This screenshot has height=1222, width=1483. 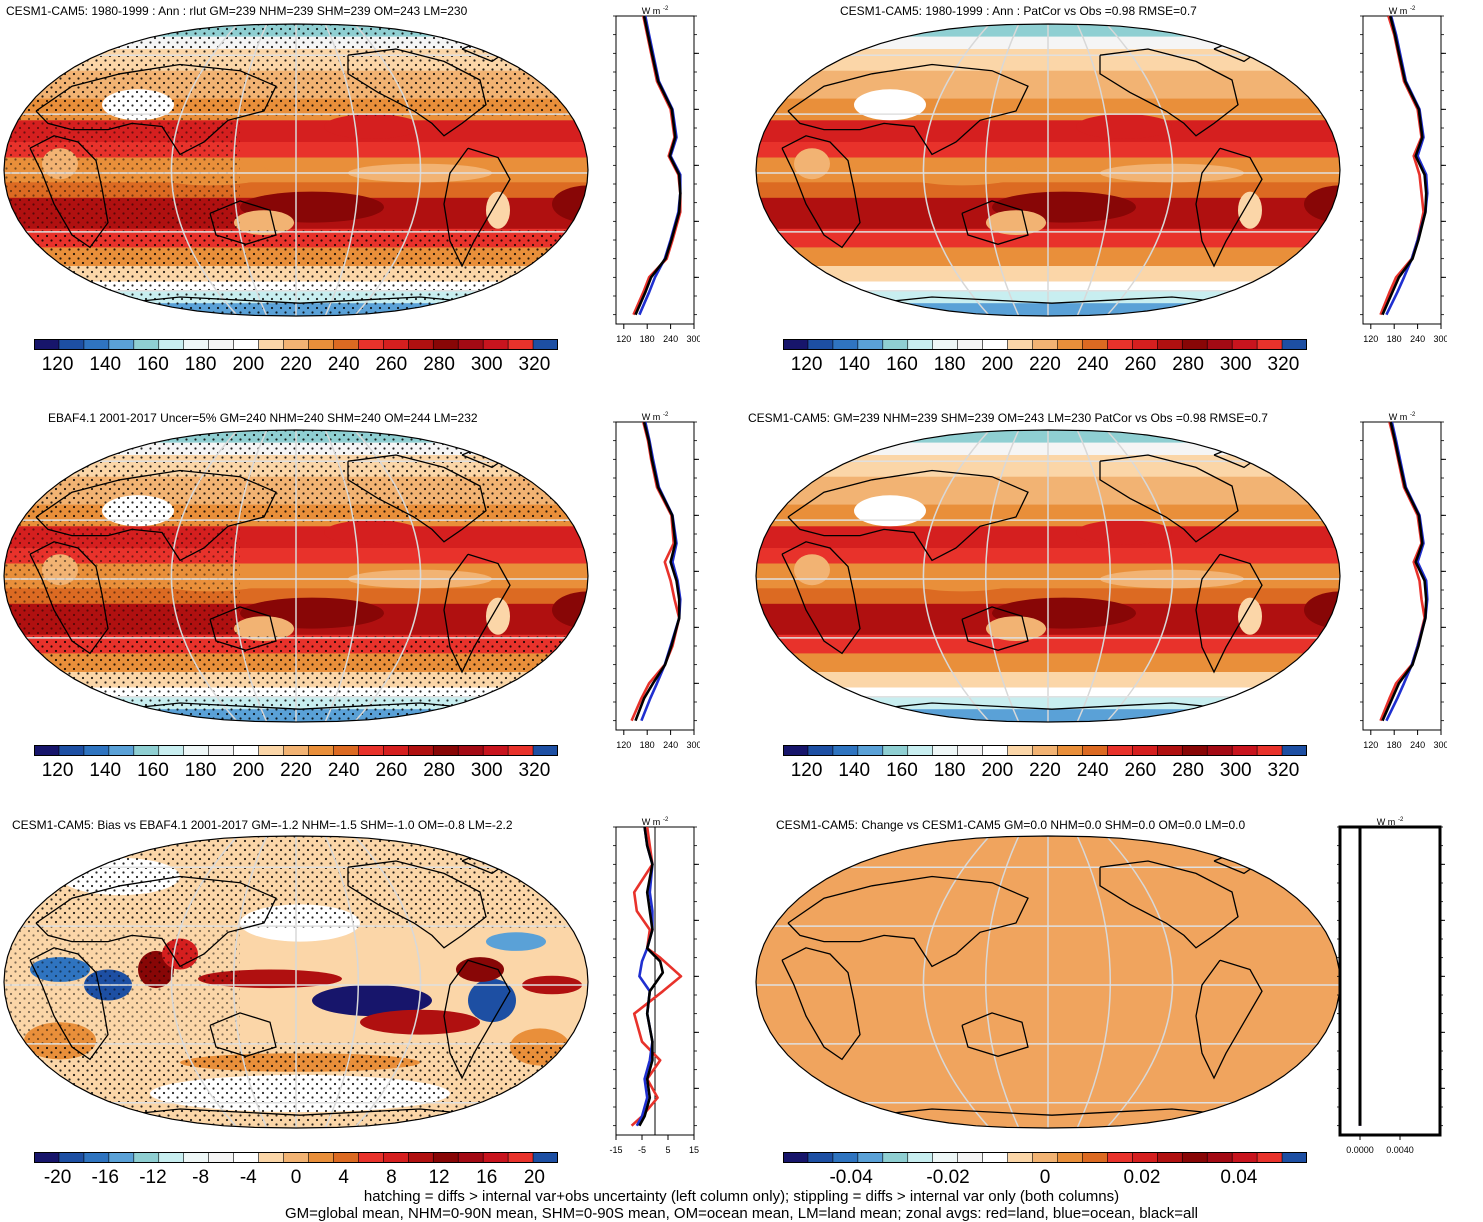 What do you see at coordinates (153, 1177) in the screenshot?
I see `colorbar-tick-label: -12` at bounding box center [153, 1177].